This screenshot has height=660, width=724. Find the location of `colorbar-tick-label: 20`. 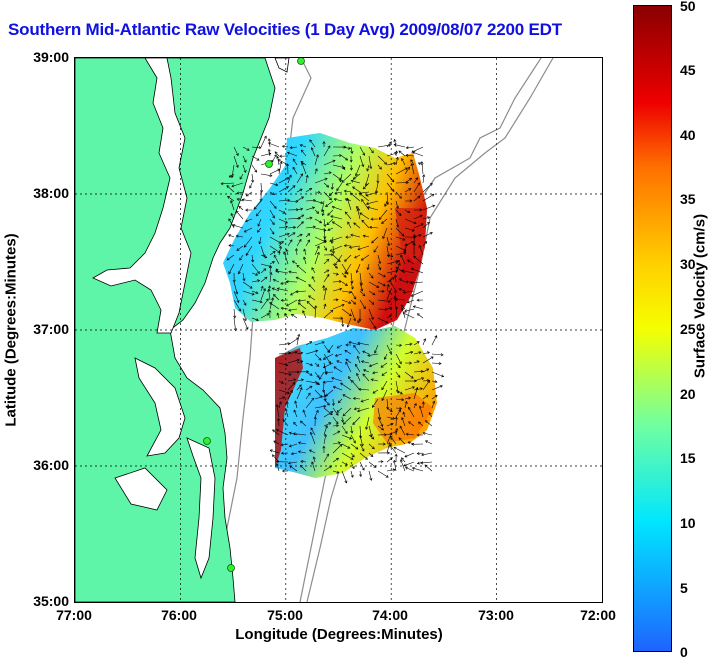

colorbar-tick-label: 20 is located at coordinates (688, 394).